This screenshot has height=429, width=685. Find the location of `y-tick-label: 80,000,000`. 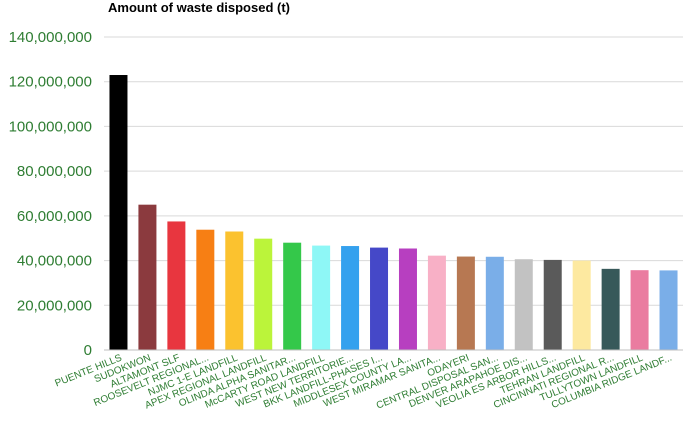

y-tick-label: 80,000,000 is located at coordinates (54, 171).